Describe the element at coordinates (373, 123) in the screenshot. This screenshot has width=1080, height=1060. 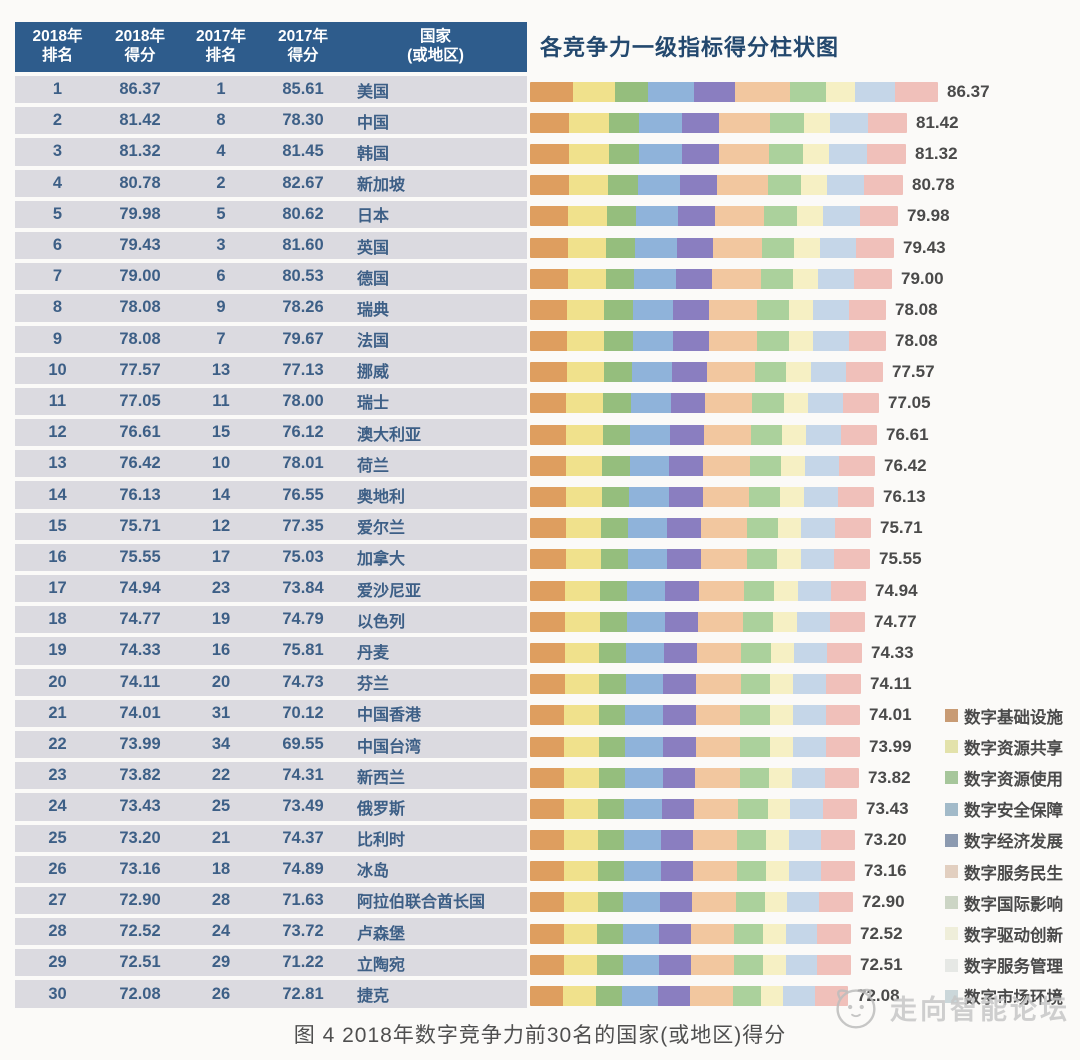
I see `cell-country: 中国` at that location.